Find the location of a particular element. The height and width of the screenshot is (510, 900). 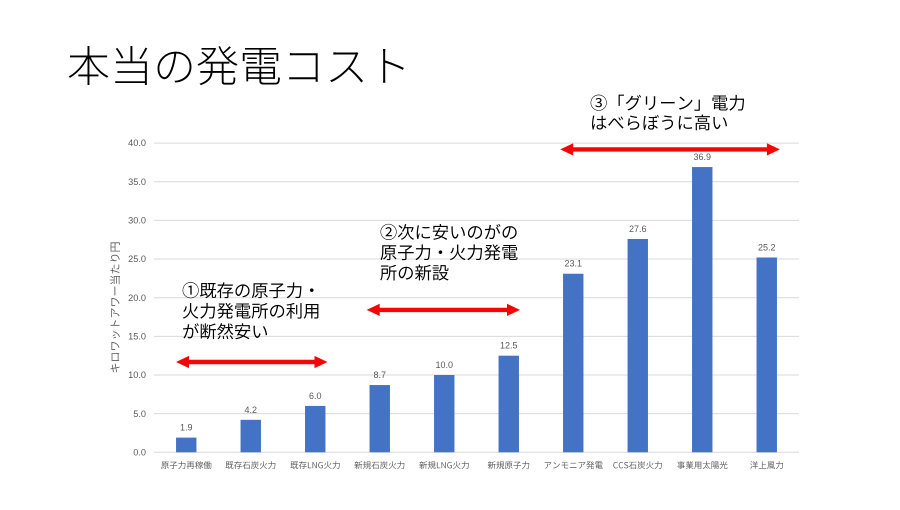

svg-text: 20.0 is located at coordinates (137, 298).